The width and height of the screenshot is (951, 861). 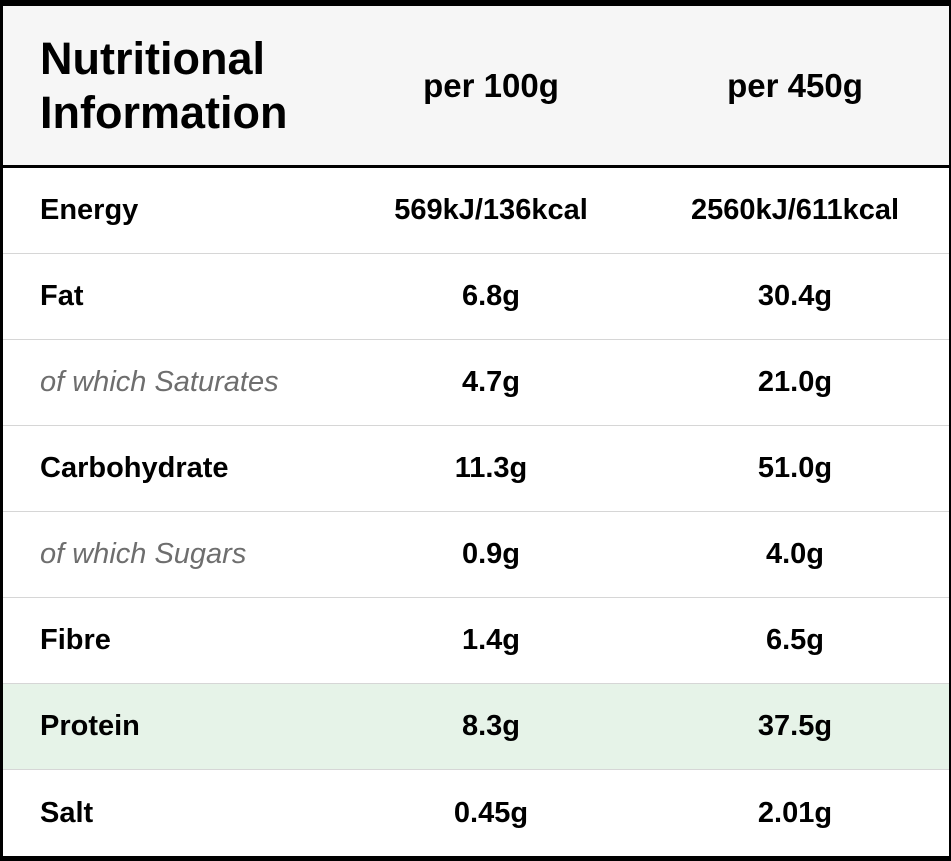 What do you see at coordinates (491, 812) in the screenshot?
I see `value-per-100g: 0.45g` at bounding box center [491, 812].